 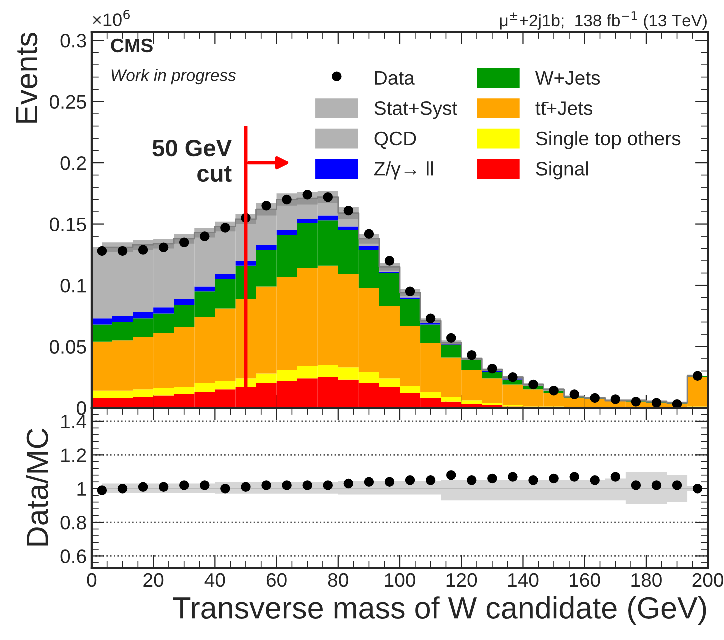 What do you see at coordinates (73, 285) in the screenshot?
I see `y-tick-label: 0.1` at bounding box center [73, 285].